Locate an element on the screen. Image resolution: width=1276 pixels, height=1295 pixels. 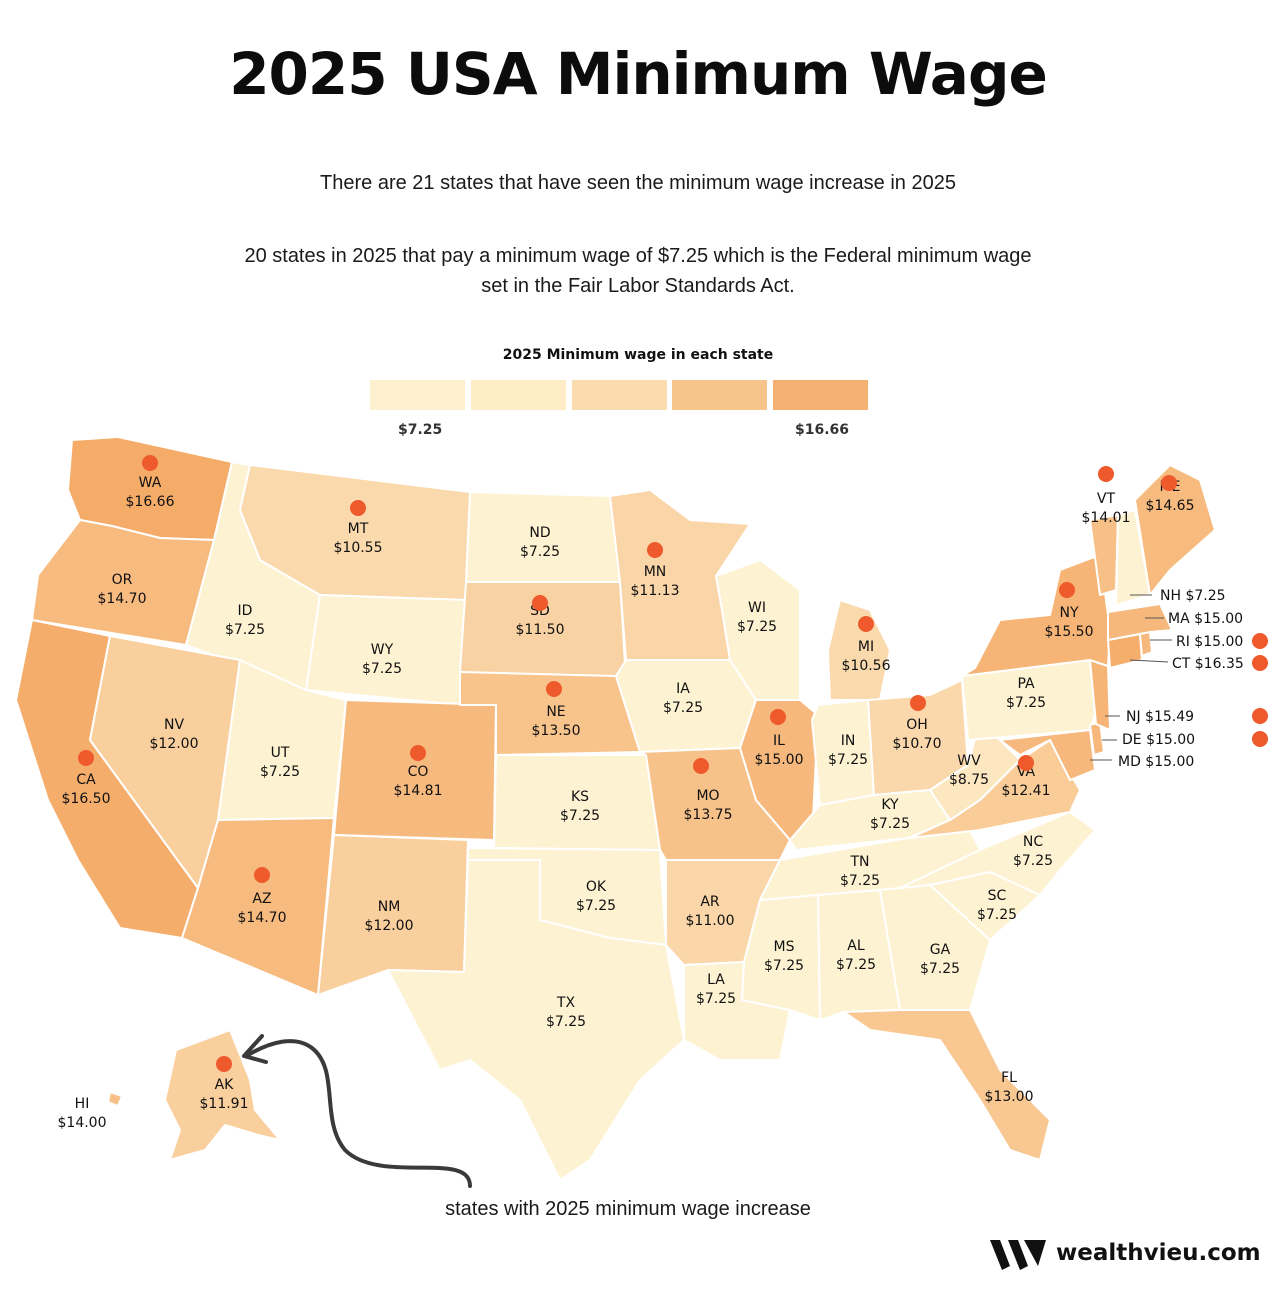
state-label-hi: HI is located at coordinates (82, 1104).